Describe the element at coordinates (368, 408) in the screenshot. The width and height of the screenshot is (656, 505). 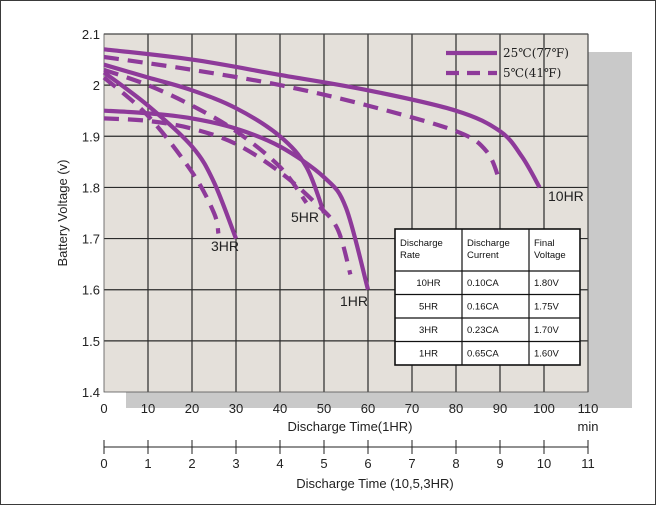
I see `x1-tick-label: 60` at that location.